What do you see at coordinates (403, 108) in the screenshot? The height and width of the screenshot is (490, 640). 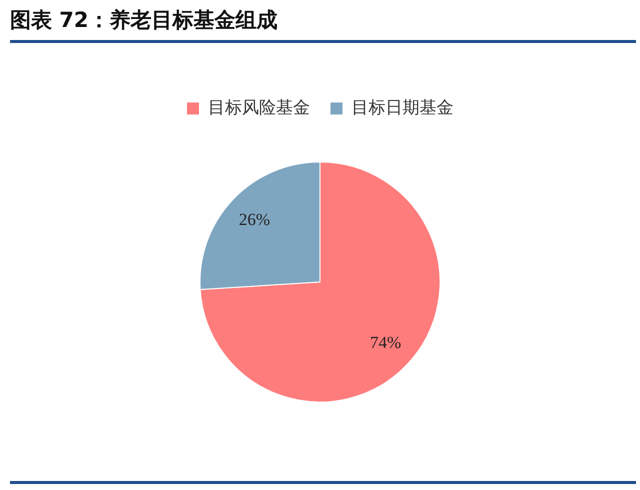 I see `legend-label: 目标日期基金` at bounding box center [403, 108].